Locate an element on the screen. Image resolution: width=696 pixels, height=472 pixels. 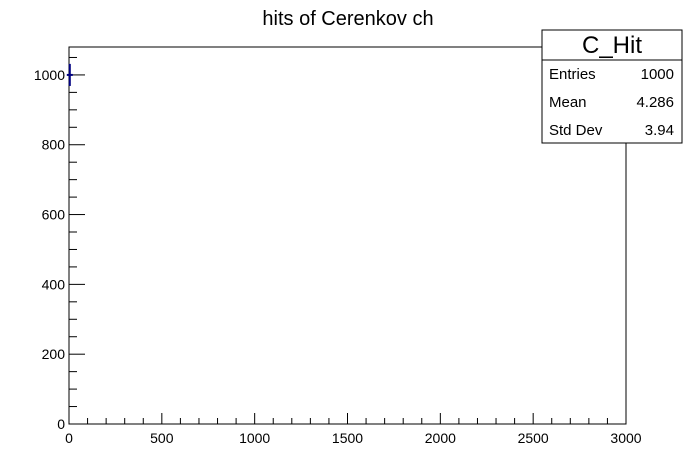
stats-entries-value: 1000 is located at coordinates (657, 74).